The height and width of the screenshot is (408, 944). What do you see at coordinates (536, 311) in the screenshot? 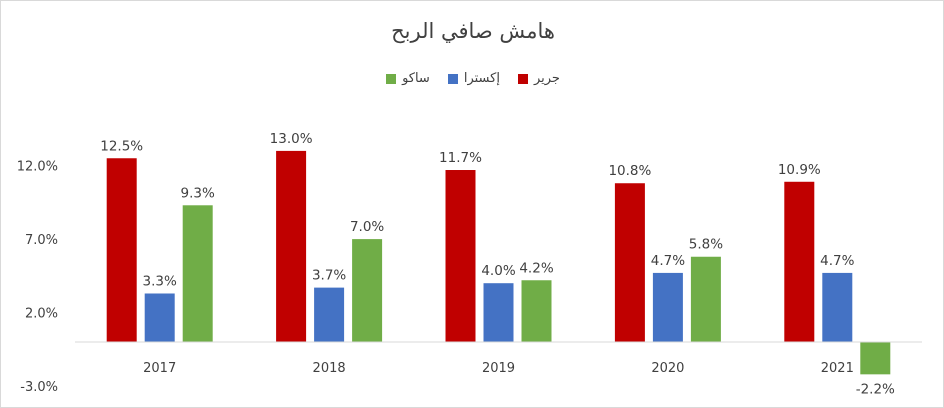
I see `bar-2-2019` at bounding box center [536, 311].